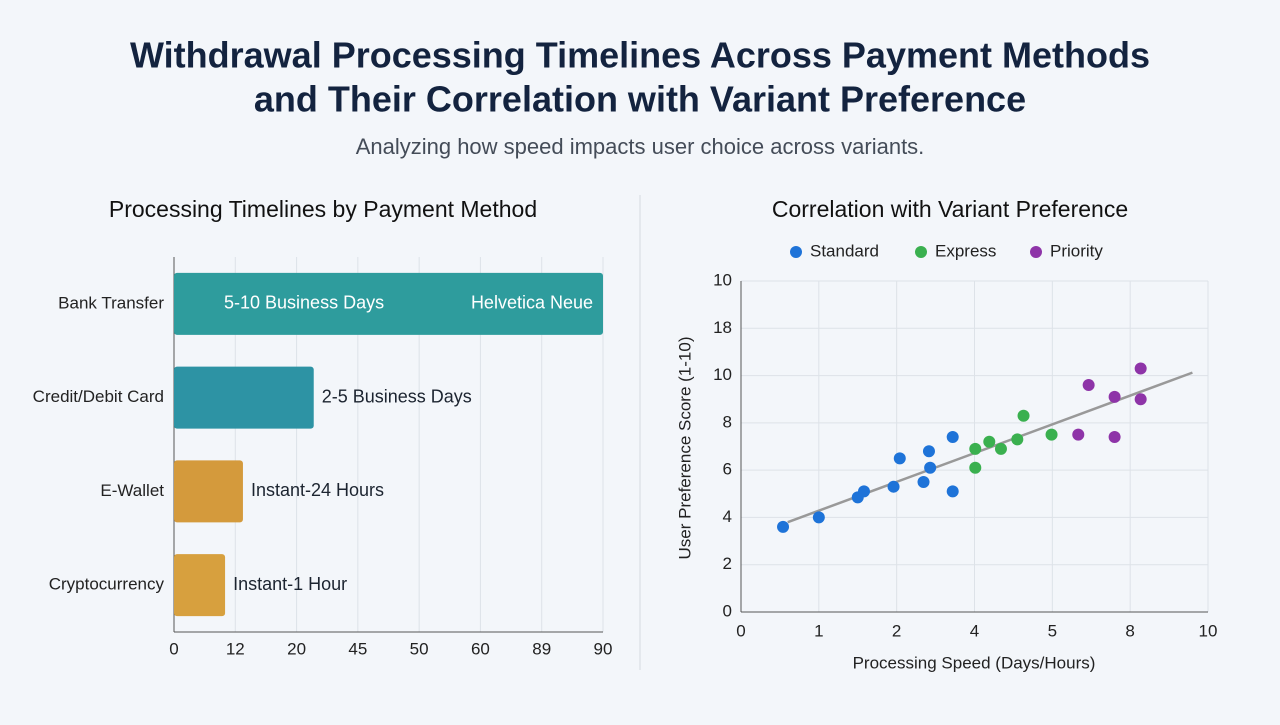 The image size is (1280, 725). Describe the element at coordinates (235, 648) in the screenshot. I see `x-tick-label: 12` at that location.